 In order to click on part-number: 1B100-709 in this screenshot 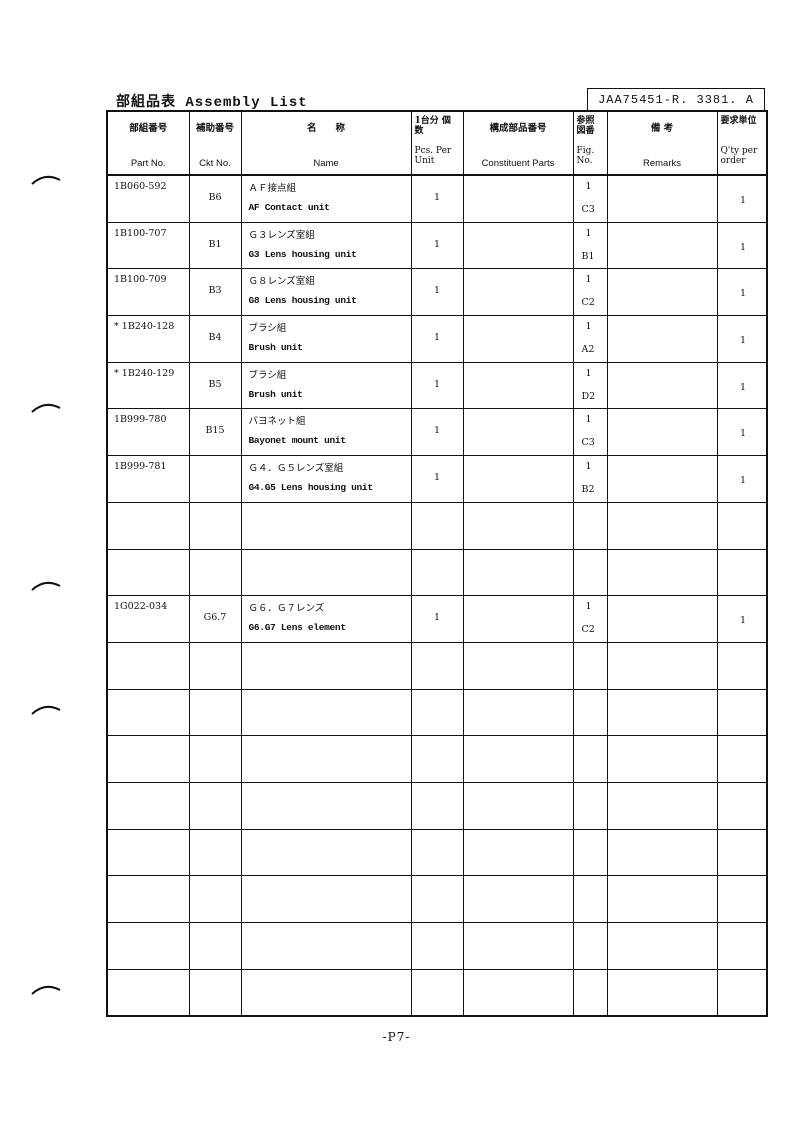, I will do `click(140, 280)`.